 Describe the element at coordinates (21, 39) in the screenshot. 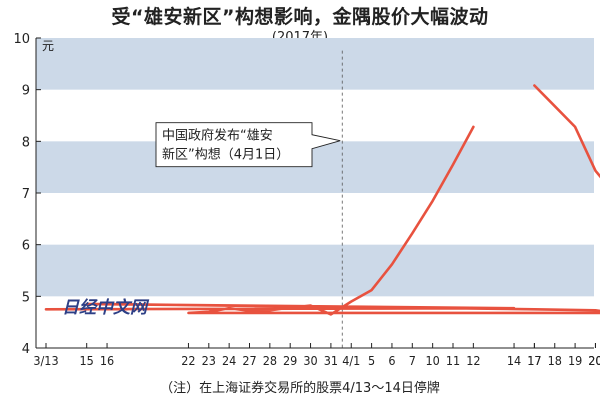

I see `y-tick-label-10: 10` at that location.